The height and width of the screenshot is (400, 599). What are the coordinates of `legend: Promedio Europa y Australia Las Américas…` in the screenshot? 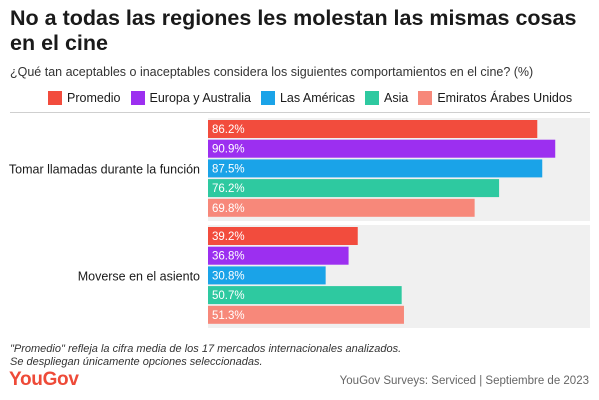 It's located at (315, 98).